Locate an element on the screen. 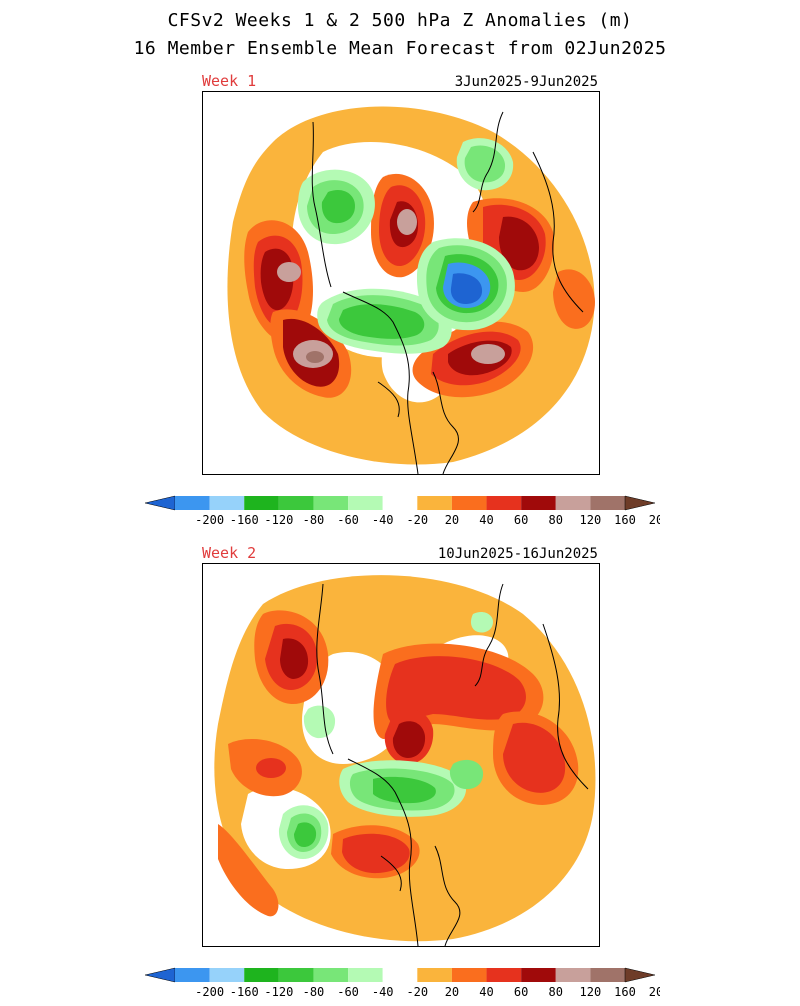 The image size is (800, 1006). week1-coast-hudson is located at coordinates (388, 399).